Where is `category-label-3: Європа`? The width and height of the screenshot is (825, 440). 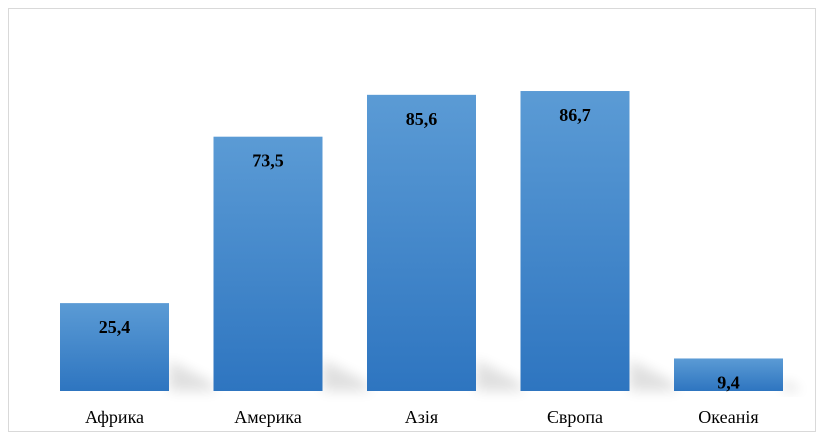 category-label-3: Європа is located at coordinates (575, 417).